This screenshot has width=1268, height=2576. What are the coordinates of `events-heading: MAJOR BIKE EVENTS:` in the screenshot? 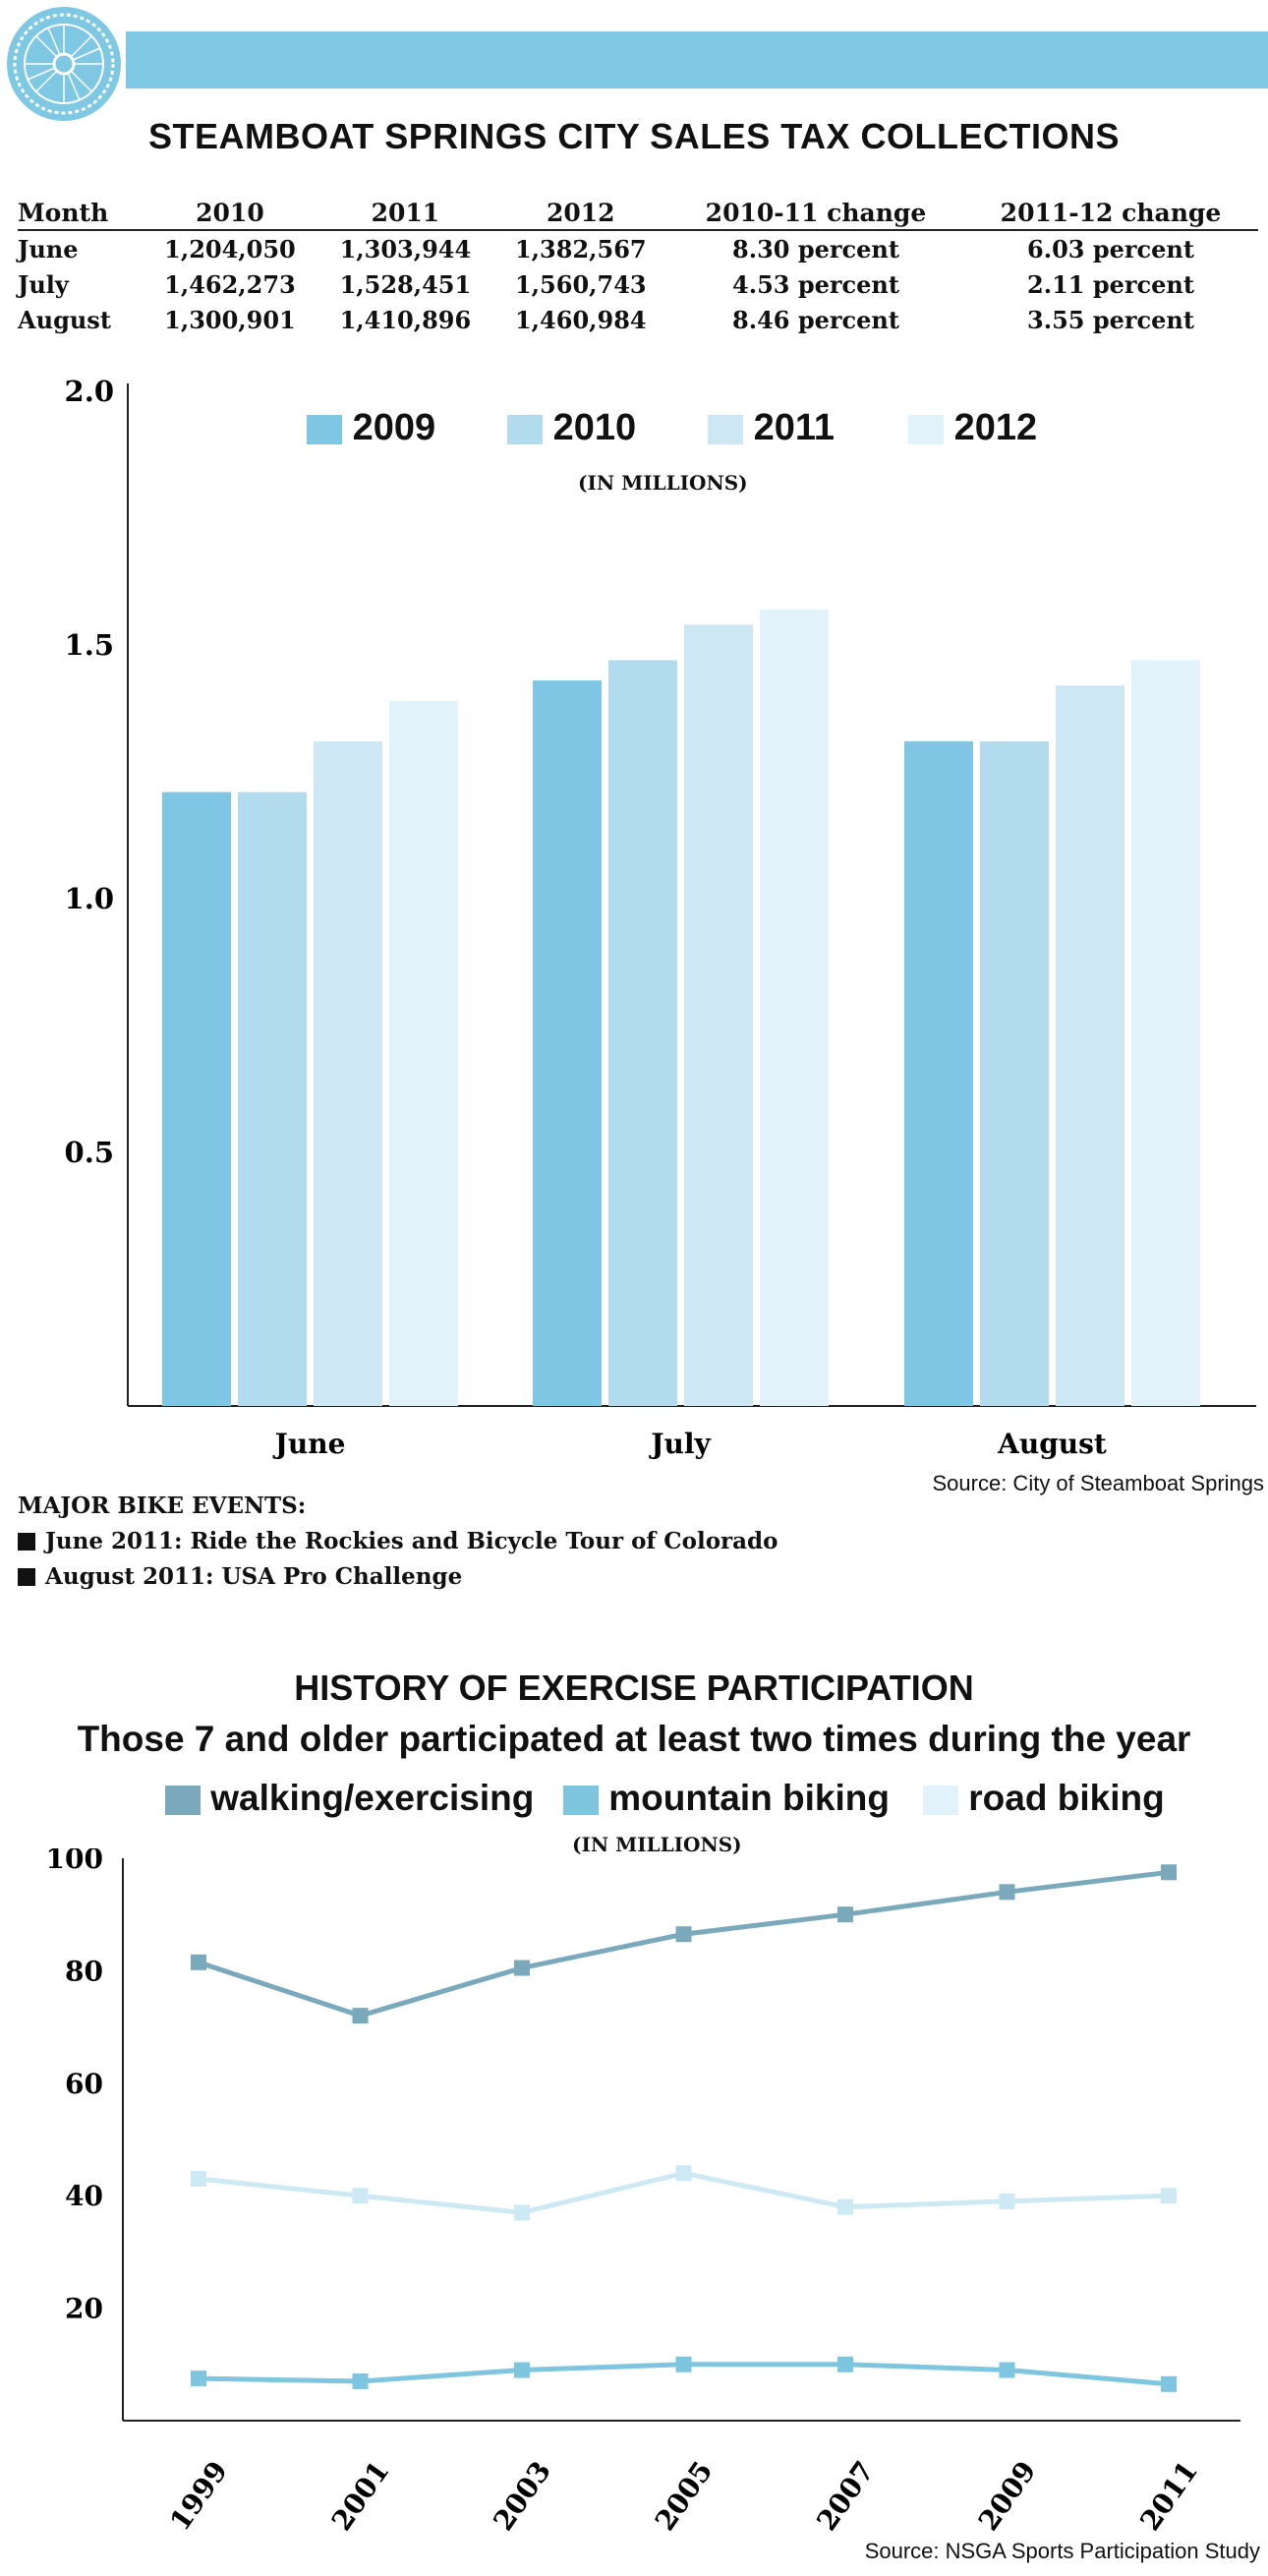 It's located at (162, 1506).